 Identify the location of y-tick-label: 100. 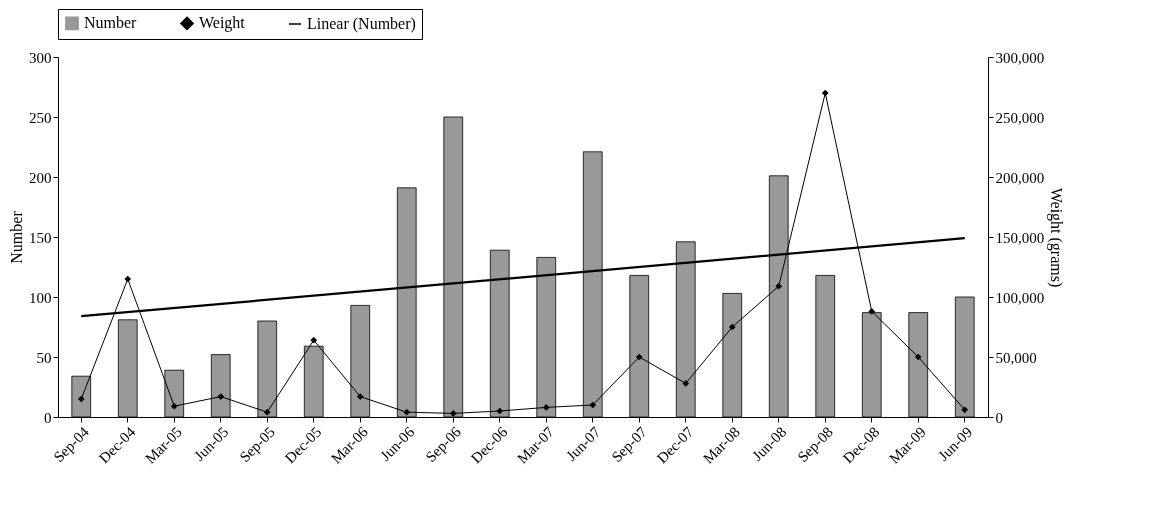
(40, 297).